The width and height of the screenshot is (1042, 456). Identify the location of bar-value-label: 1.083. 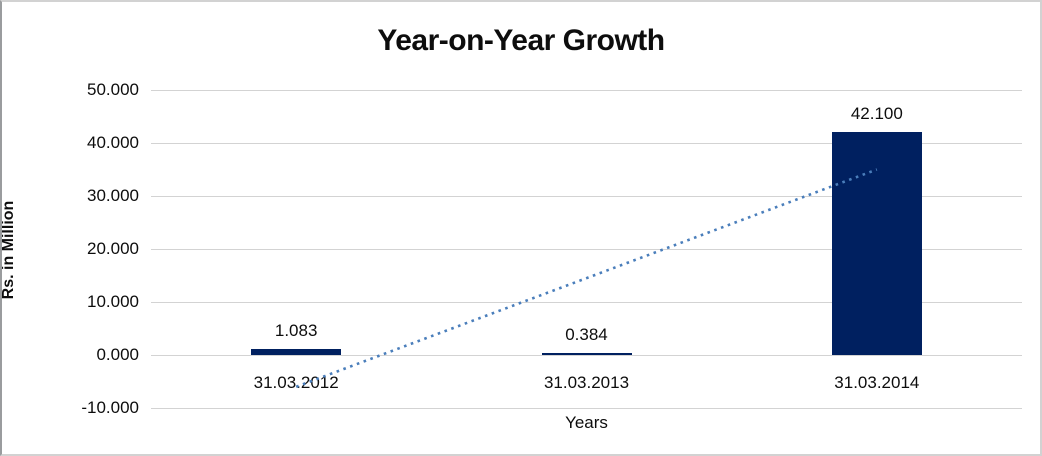
(296, 330).